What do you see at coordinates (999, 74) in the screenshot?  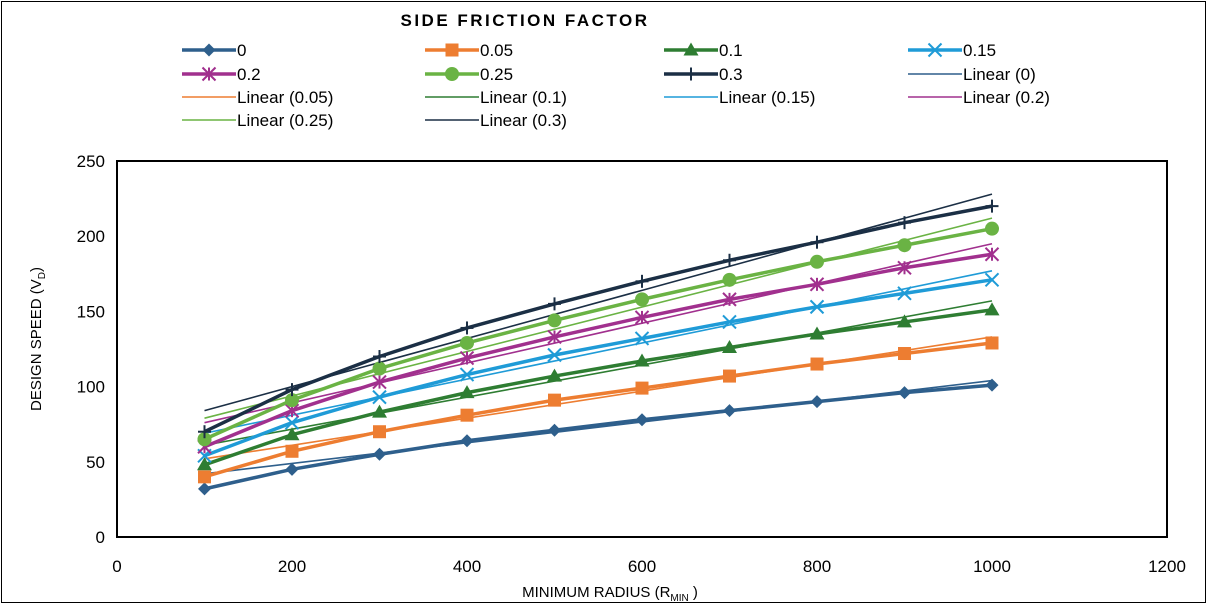 I see `legend-label: Linear (0)` at bounding box center [999, 74].